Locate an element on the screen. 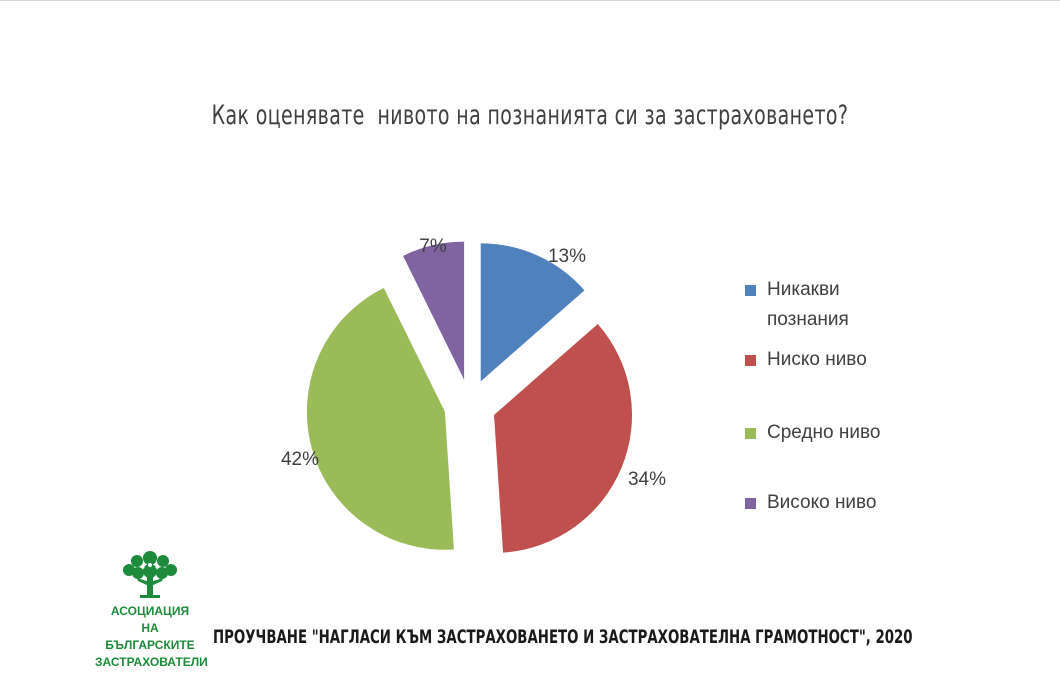 The width and height of the screenshot is (1060, 696). top-divider is located at coordinates (530, 0).